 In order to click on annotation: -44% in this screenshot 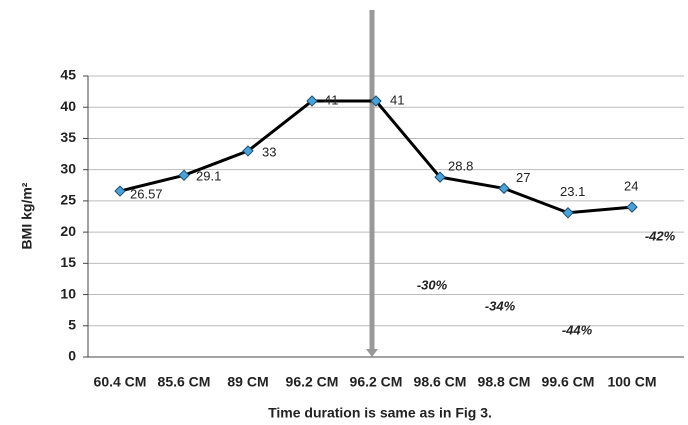, I will do `click(577, 329)`.